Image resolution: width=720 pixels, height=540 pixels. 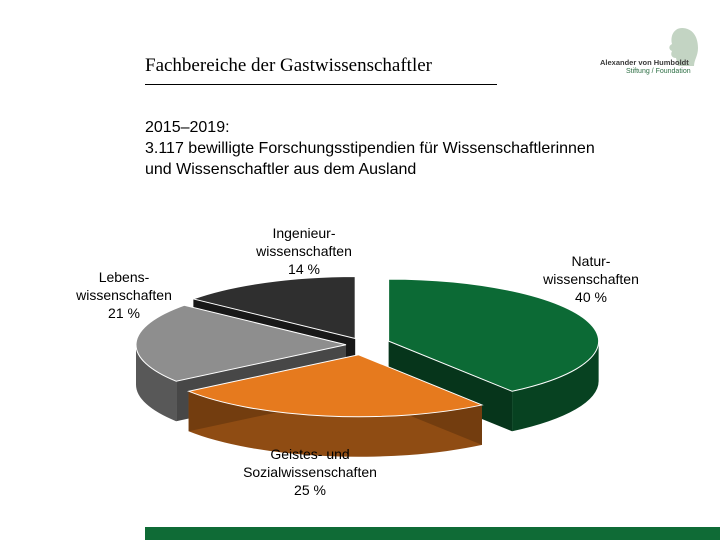 I want to click on page-title: Fachbereiche der Gastwissenschaftler, so click(x=288, y=65).